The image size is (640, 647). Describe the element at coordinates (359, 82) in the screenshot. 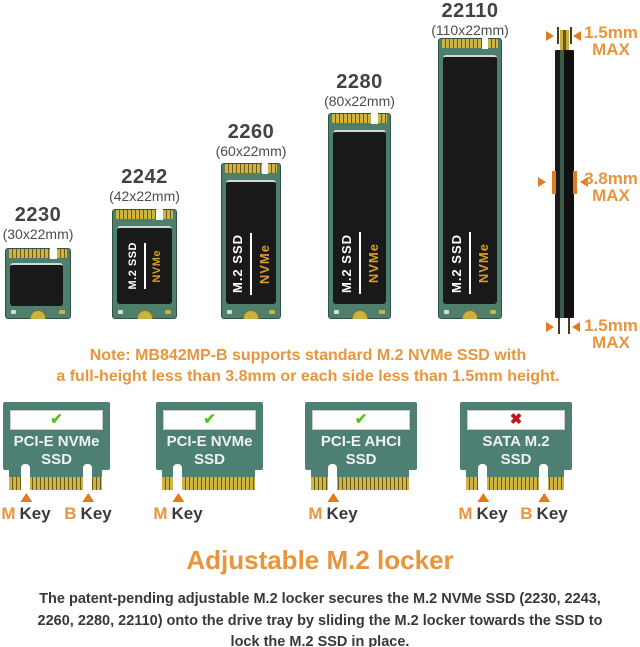

I see `size-name: 2280` at that location.